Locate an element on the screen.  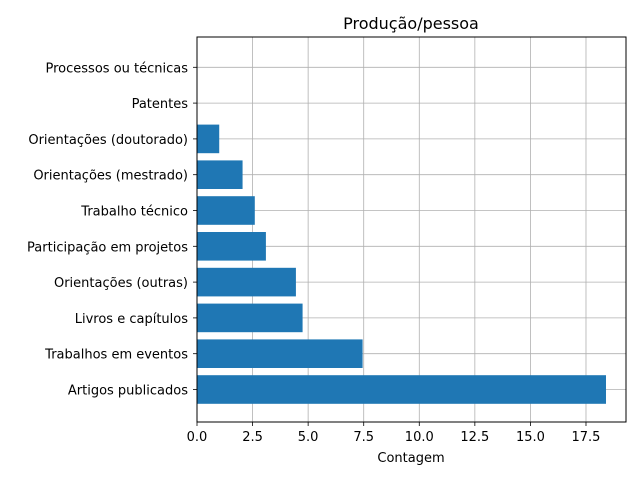
y-tick-label: Livros e capítulos is located at coordinates (131, 319).